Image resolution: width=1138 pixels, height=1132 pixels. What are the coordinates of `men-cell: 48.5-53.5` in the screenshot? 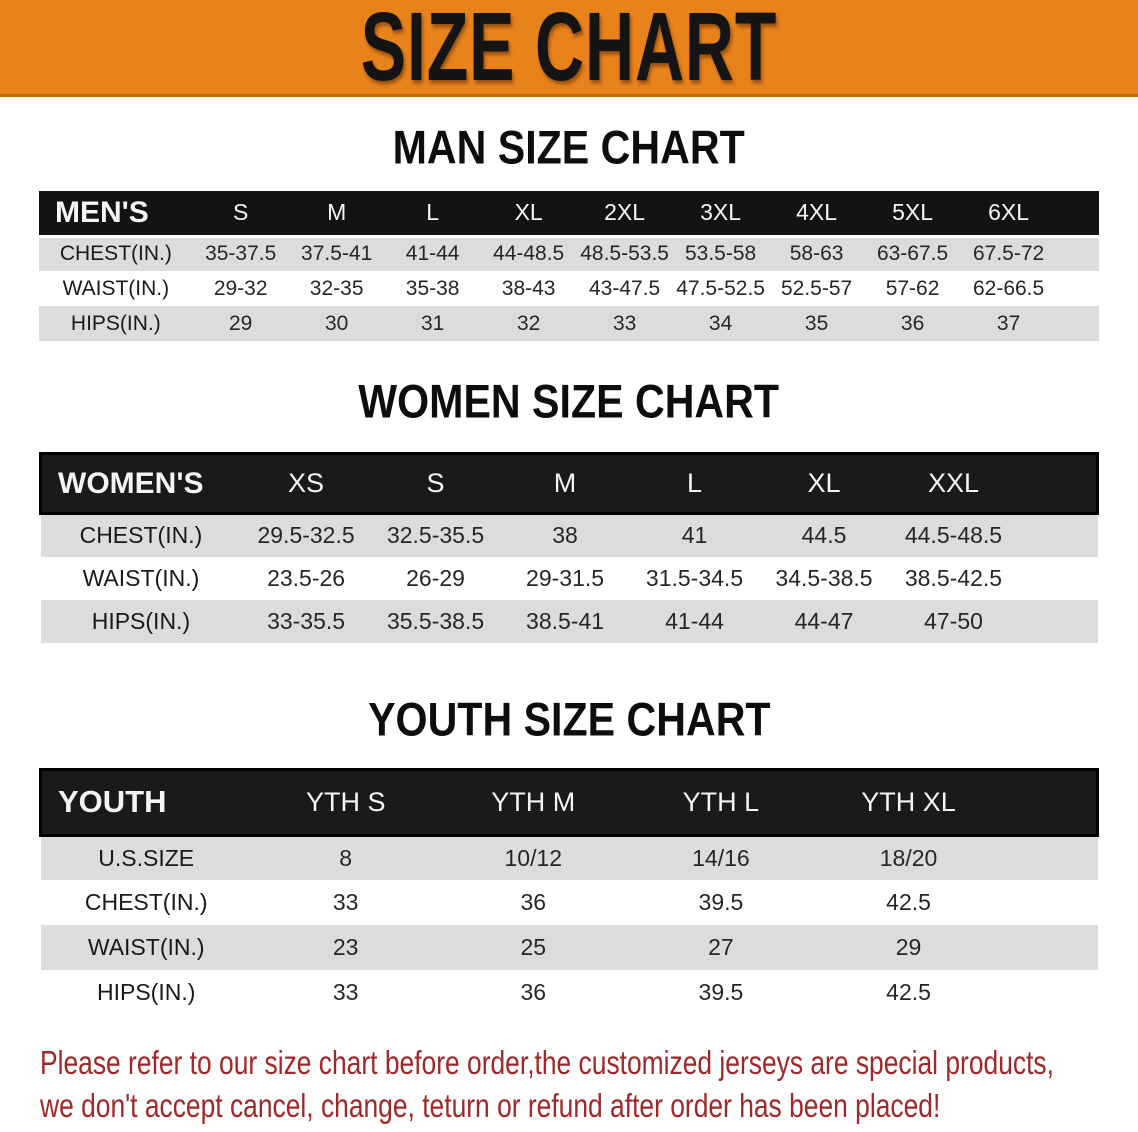 It's located at (624, 254).